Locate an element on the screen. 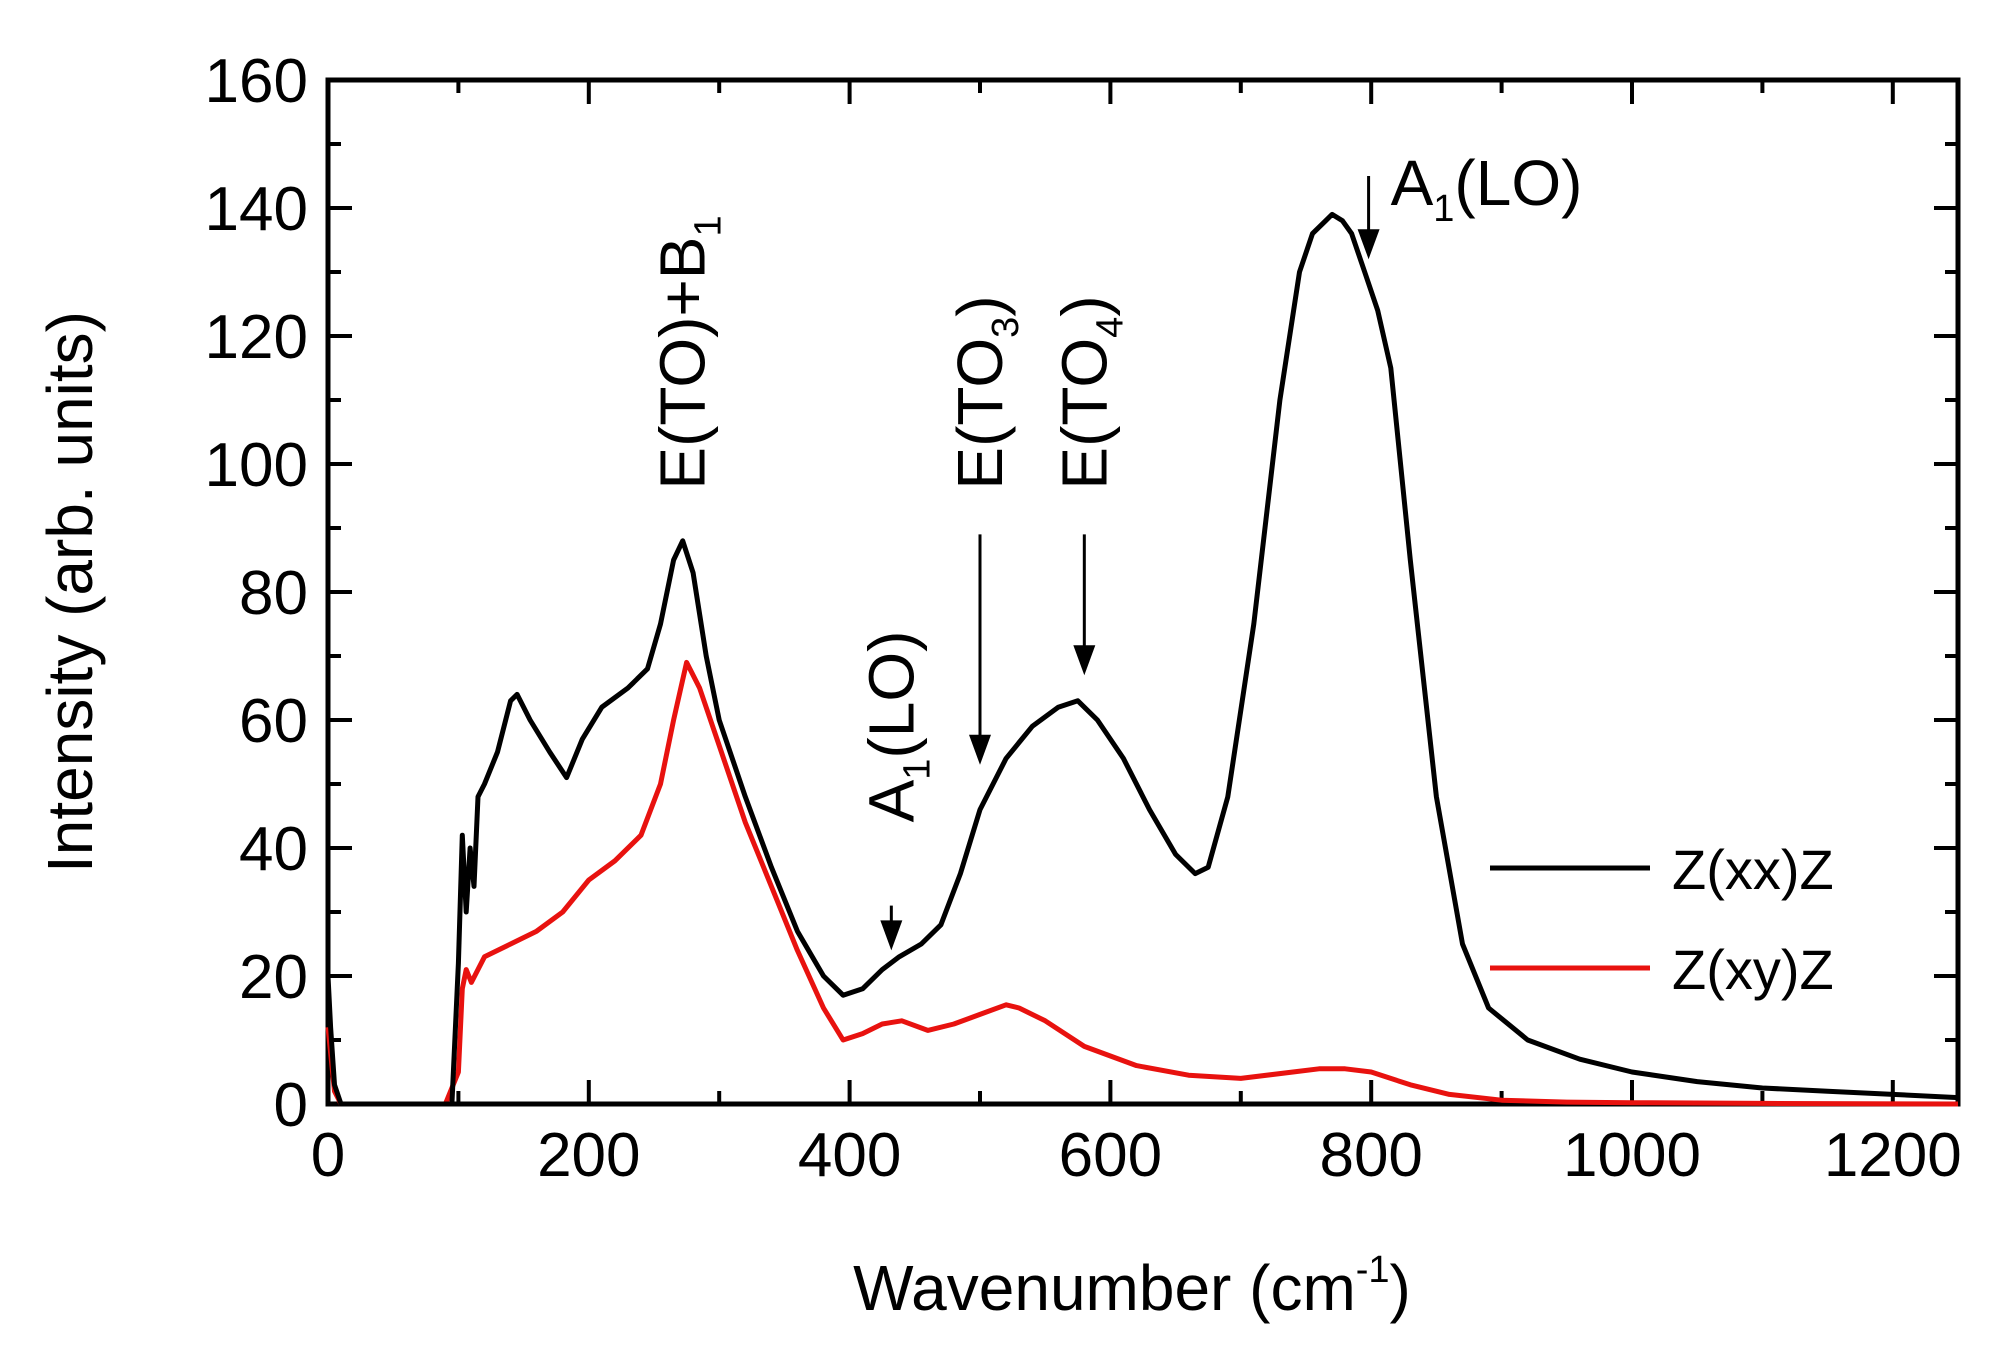 Image resolution: width=1996 pixels, height=1364 pixels. x-tick-label: 400 is located at coordinates (849, 1155).